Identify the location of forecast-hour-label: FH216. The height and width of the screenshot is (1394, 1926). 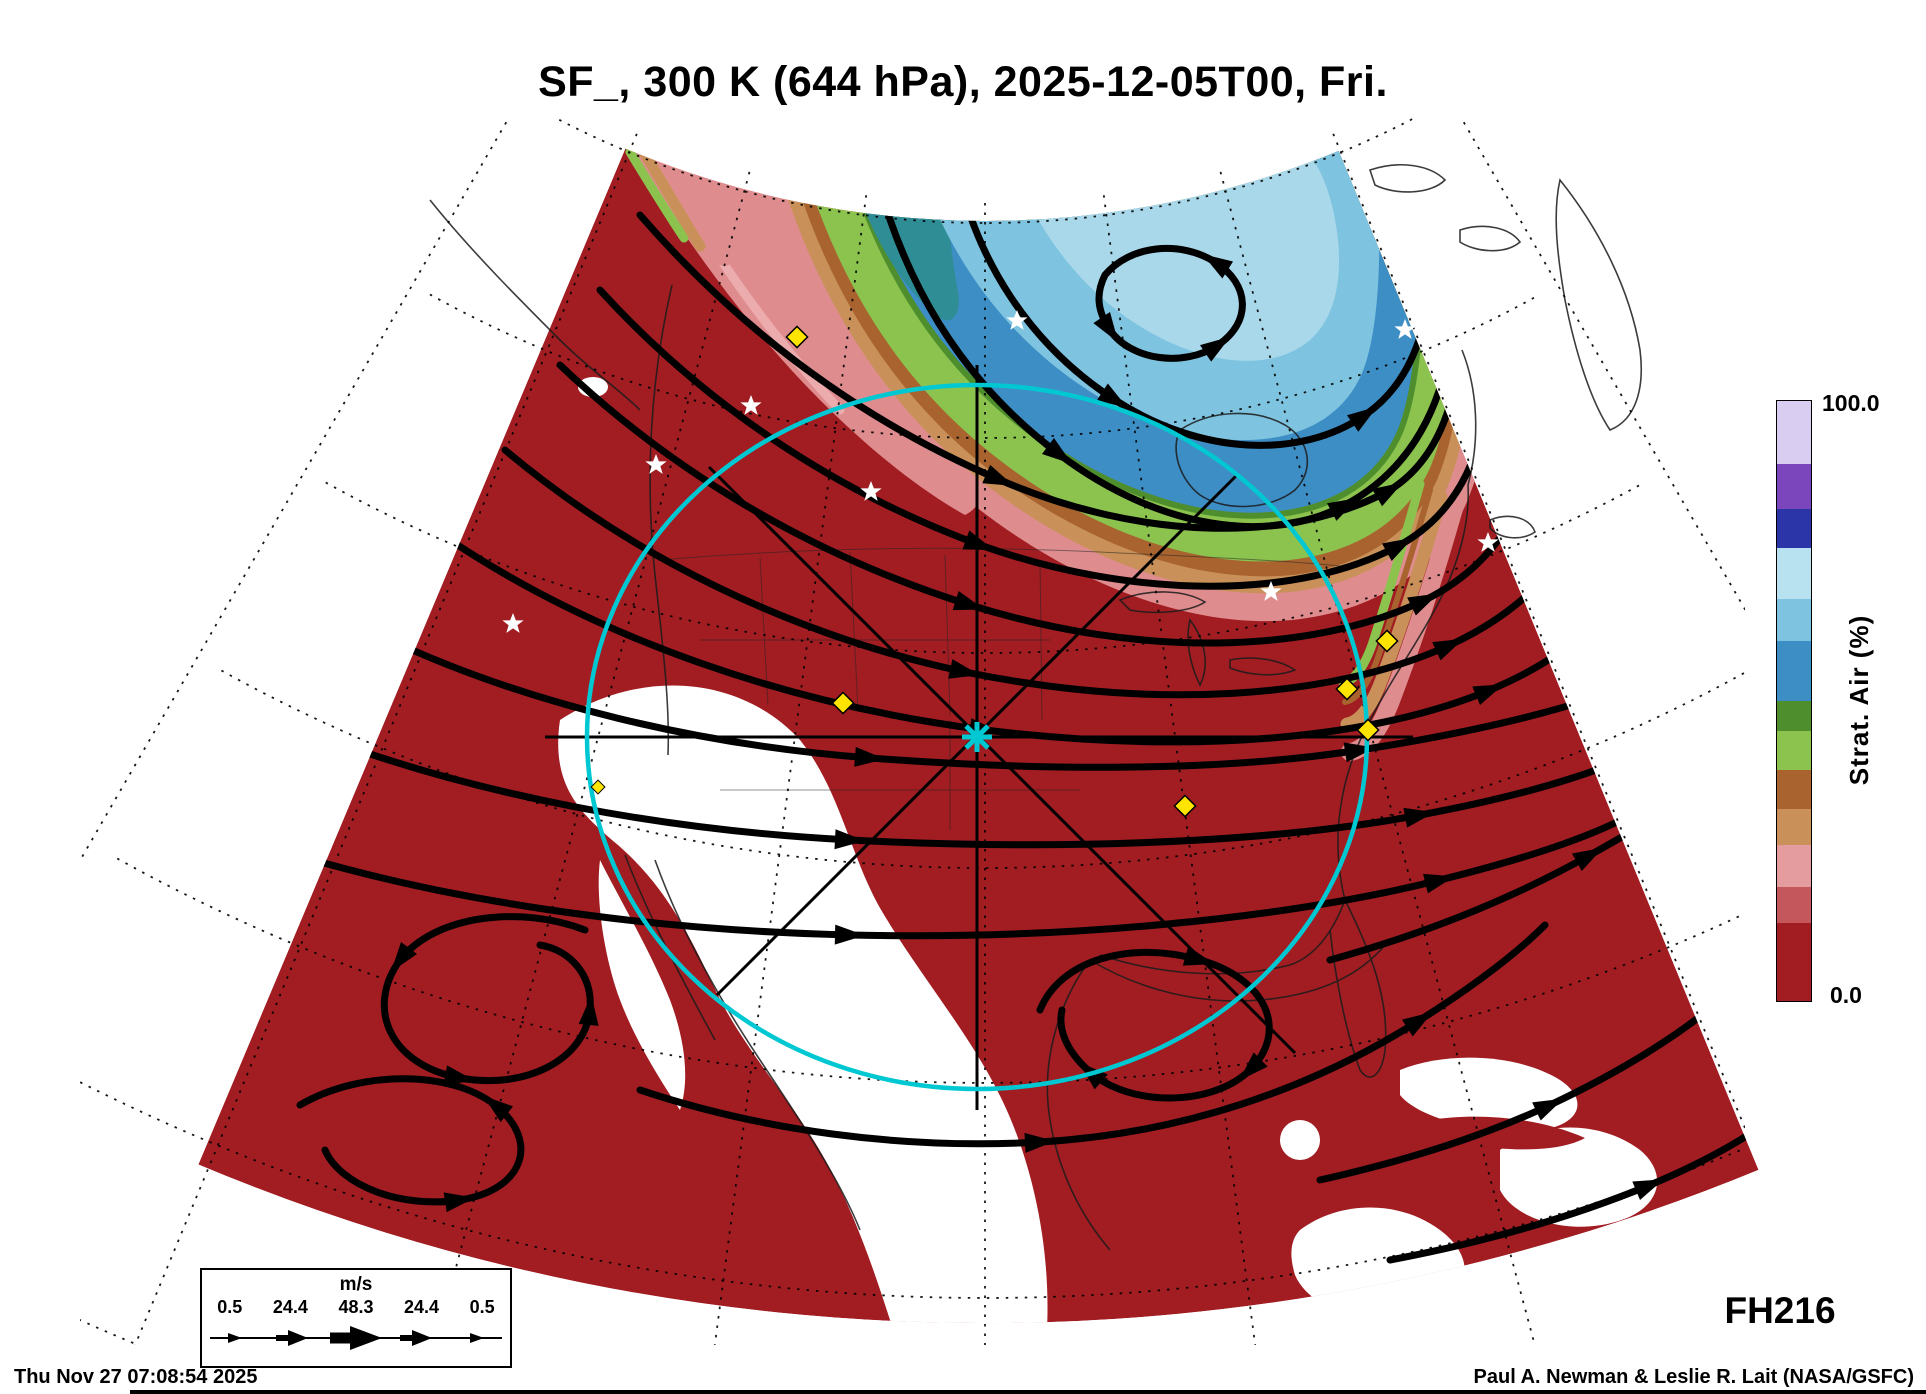
(1780, 1310).